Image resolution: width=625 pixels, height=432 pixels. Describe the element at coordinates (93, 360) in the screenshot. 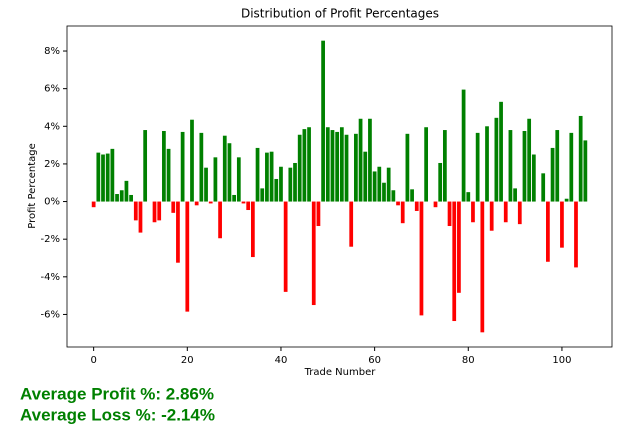

I see `x-tick-label: 0` at that location.